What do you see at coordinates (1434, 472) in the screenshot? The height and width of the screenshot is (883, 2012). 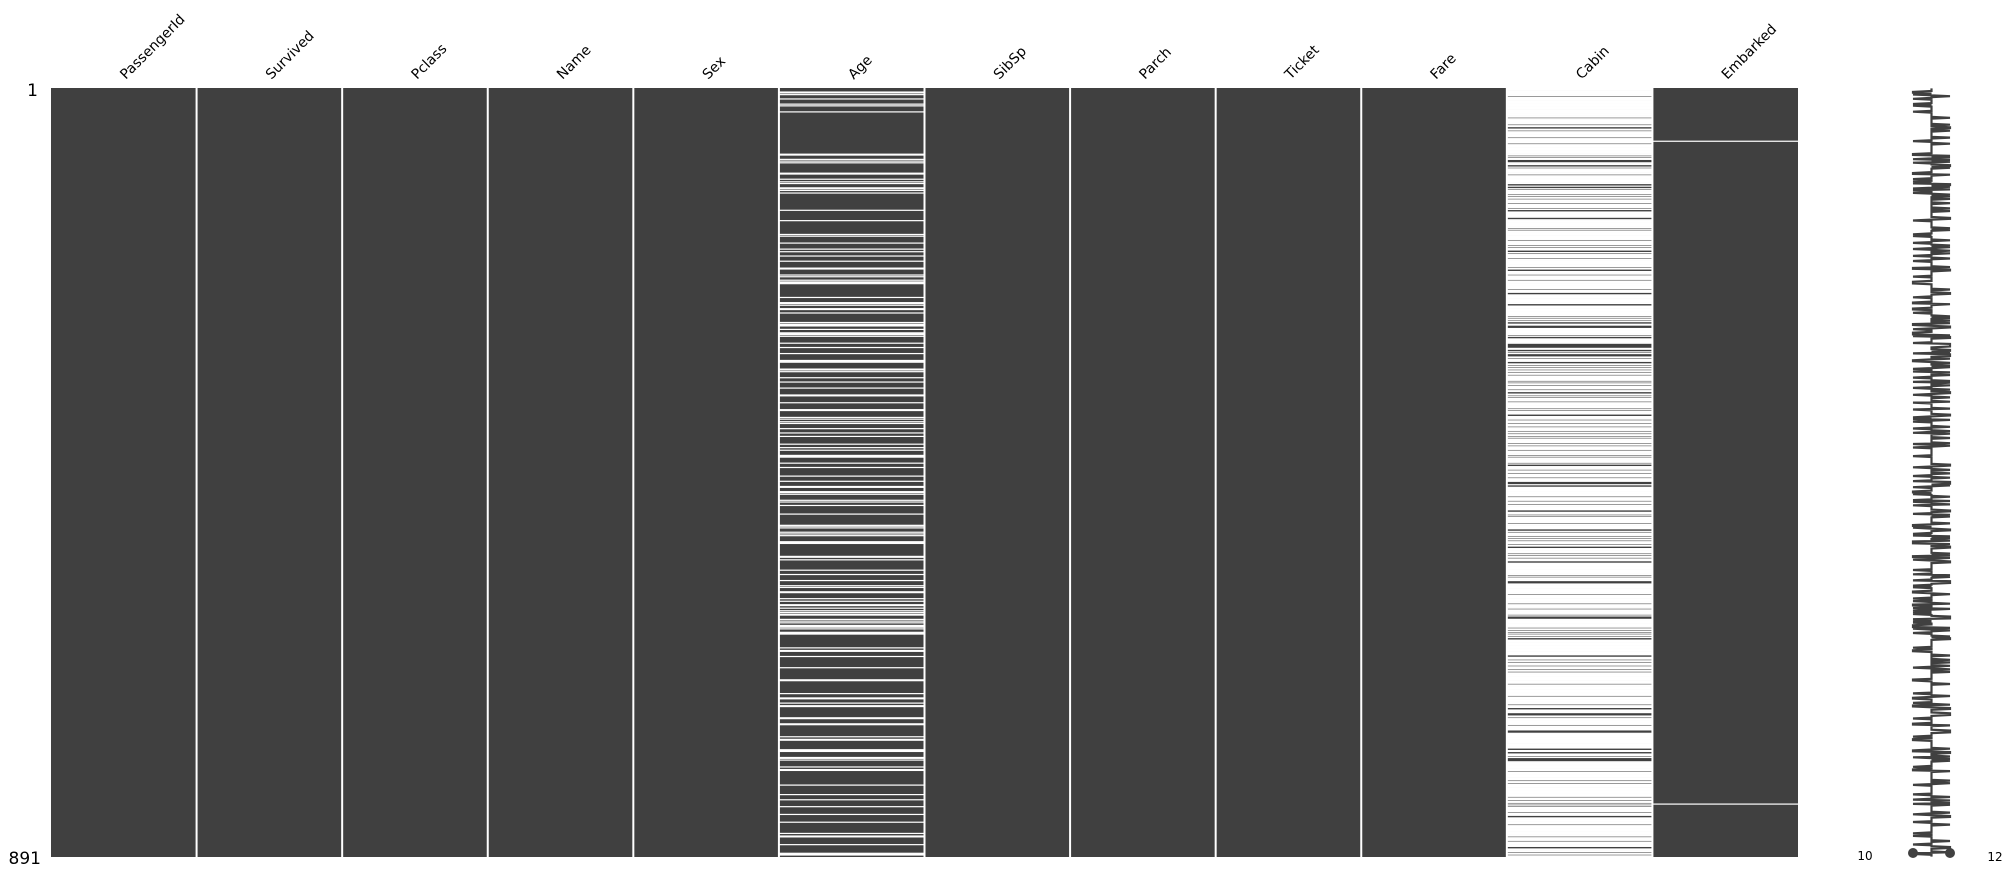 I see `column-fare` at bounding box center [1434, 472].